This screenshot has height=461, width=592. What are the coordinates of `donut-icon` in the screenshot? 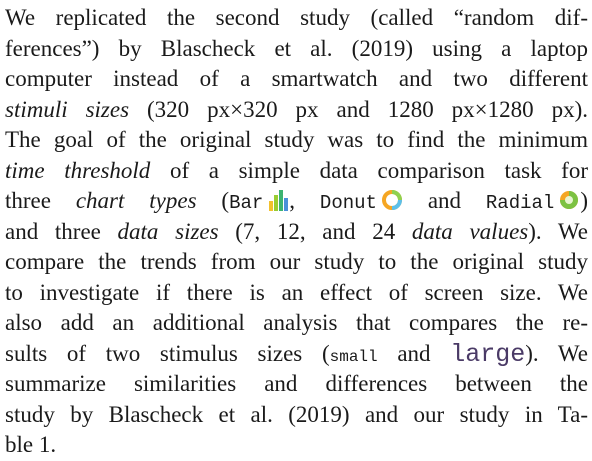 It's located at (391, 200).